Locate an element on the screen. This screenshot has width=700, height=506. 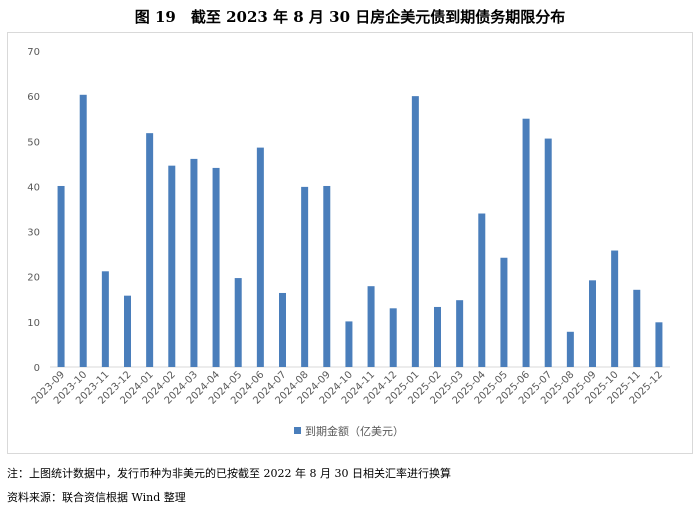
y-tick-label: 30 is located at coordinates (33, 233).